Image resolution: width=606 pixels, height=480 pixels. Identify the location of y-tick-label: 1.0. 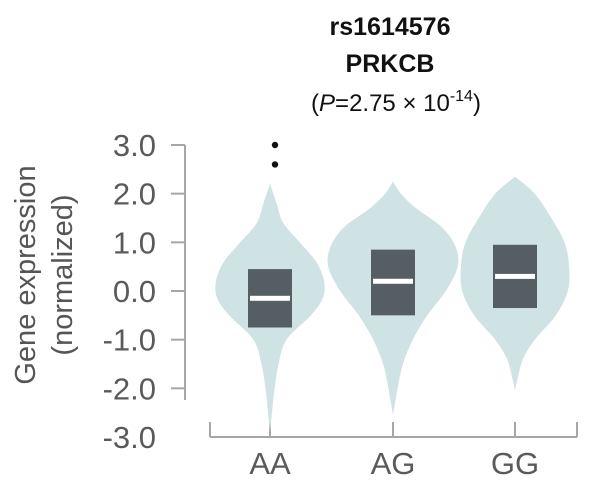
(134, 242).